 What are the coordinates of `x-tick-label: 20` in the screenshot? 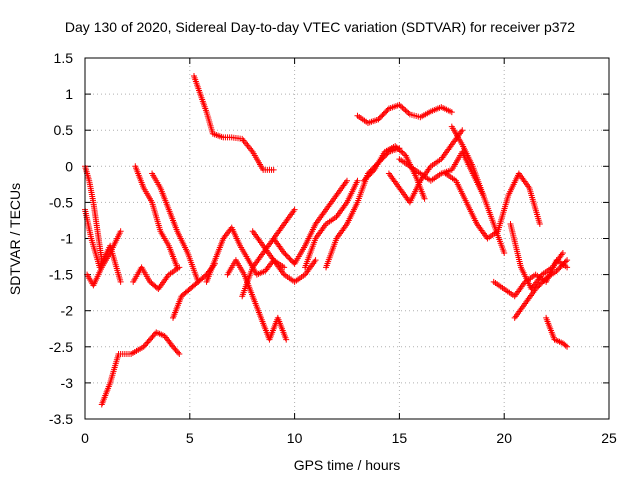 It's located at (504, 438).